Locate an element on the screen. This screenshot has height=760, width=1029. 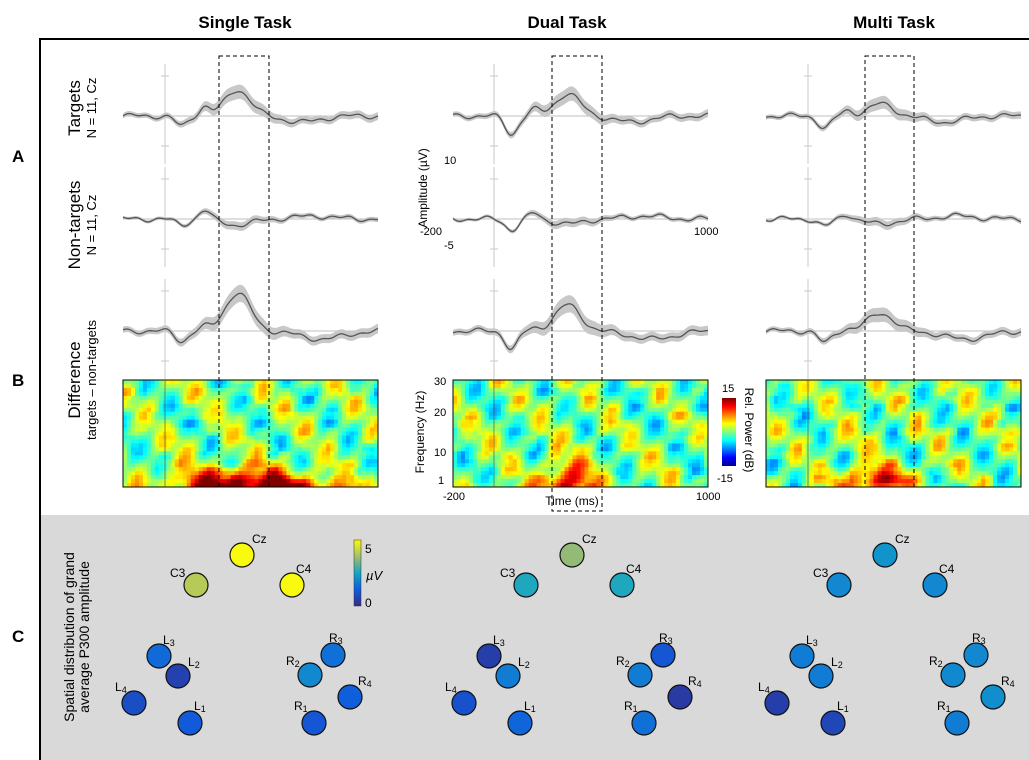
erp-ytick-top: 10 is located at coordinates (450, 161).